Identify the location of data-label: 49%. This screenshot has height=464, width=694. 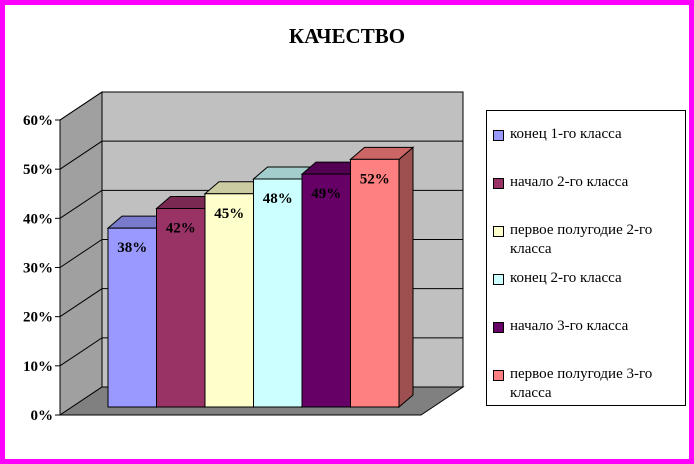
(326, 194).